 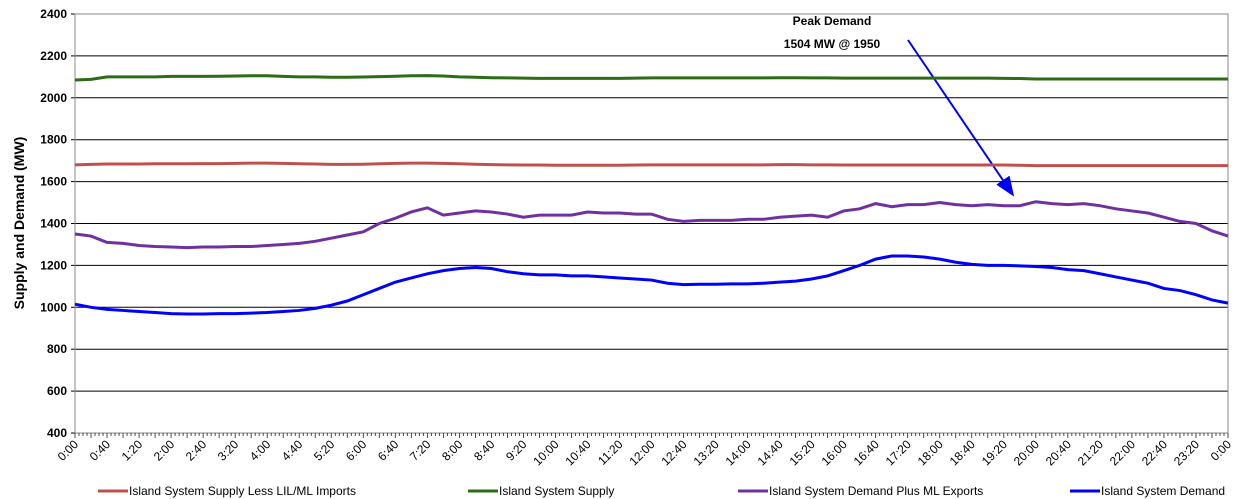 I want to click on y-tick-label: 1400, so click(x=53, y=224).